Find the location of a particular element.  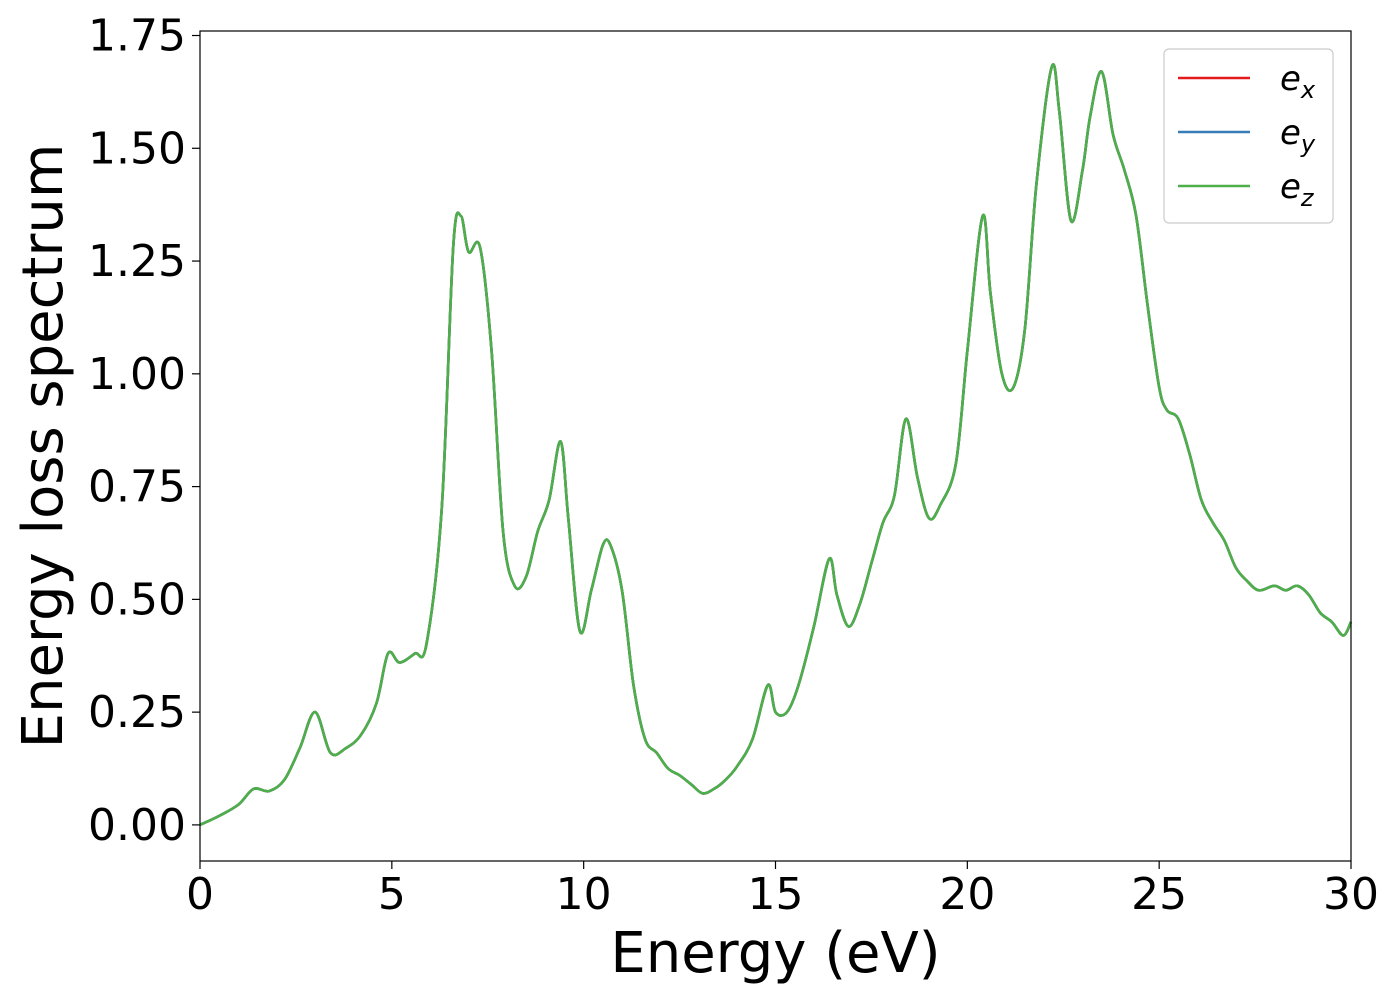

y-tick-label: 1.50 is located at coordinates (137, 148).